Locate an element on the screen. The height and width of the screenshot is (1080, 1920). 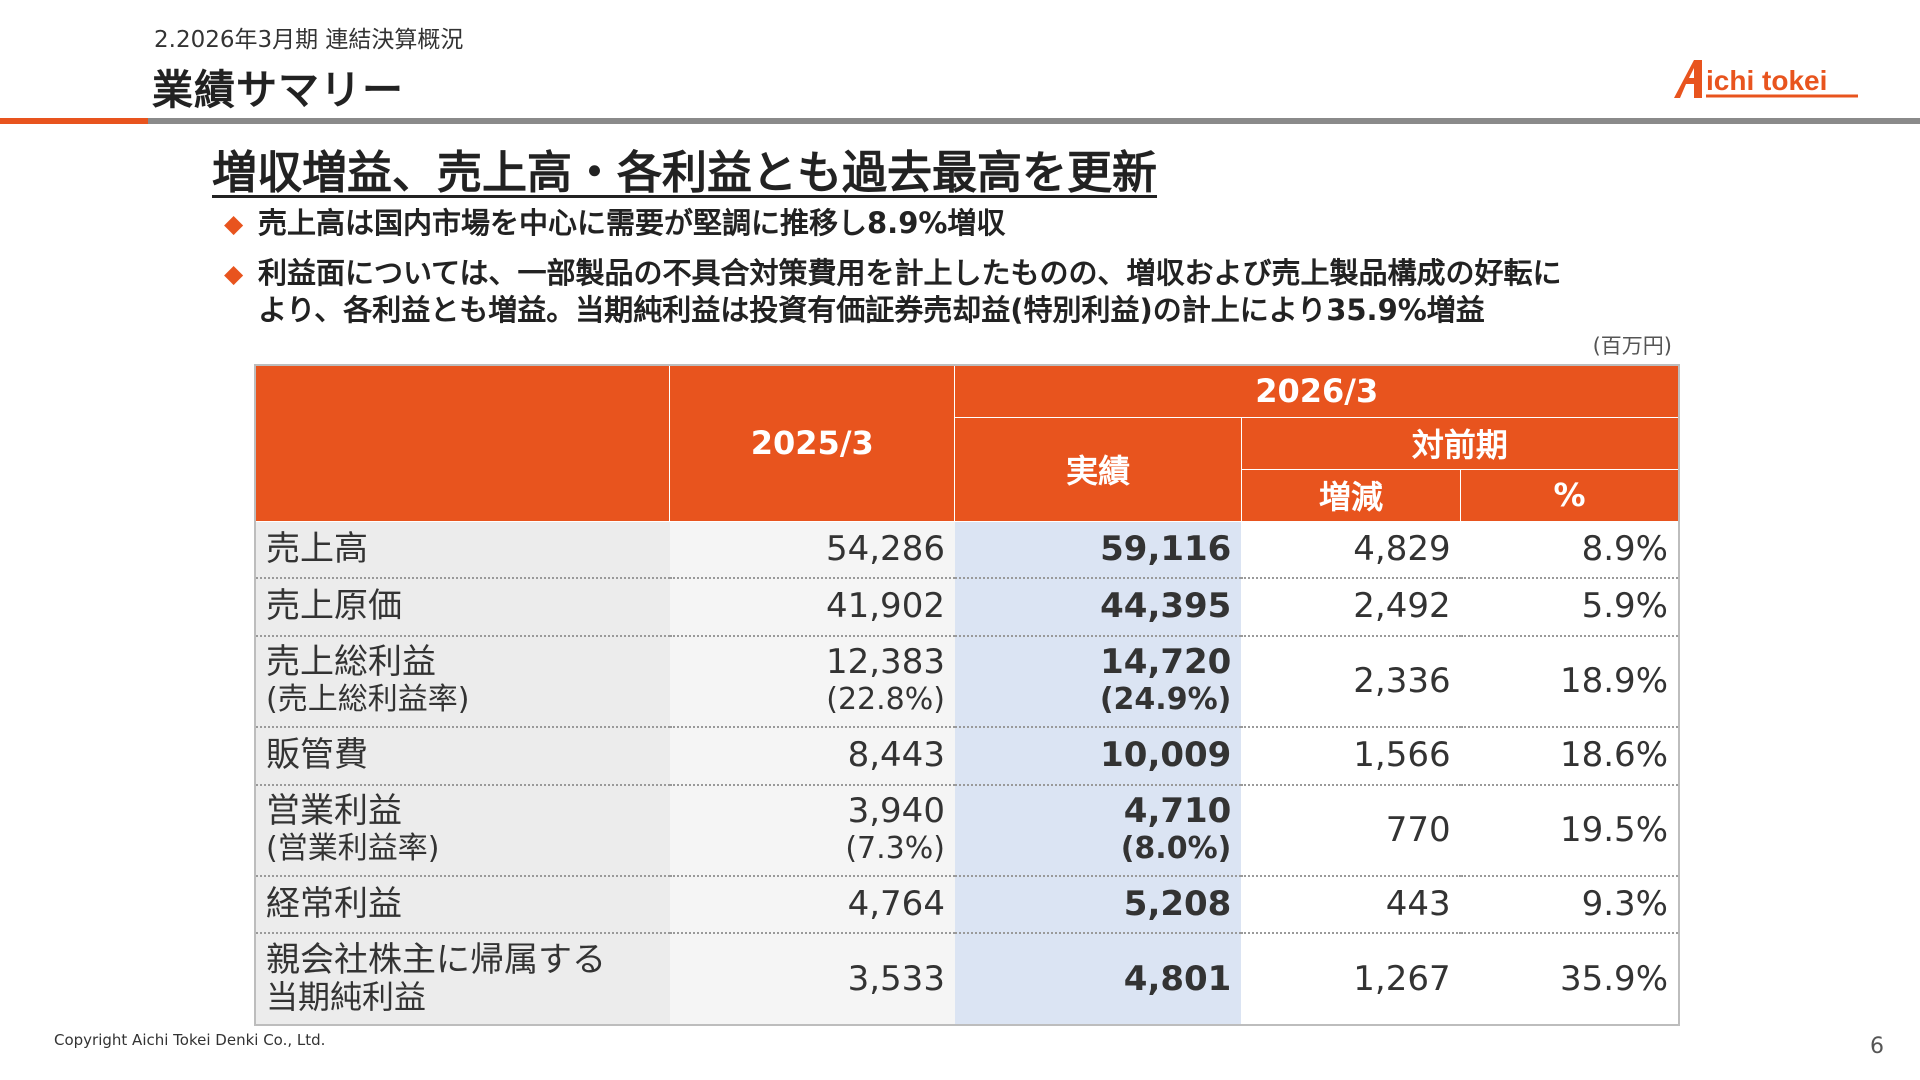
percent-value: 18.9% is located at coordinates (1569, 682).